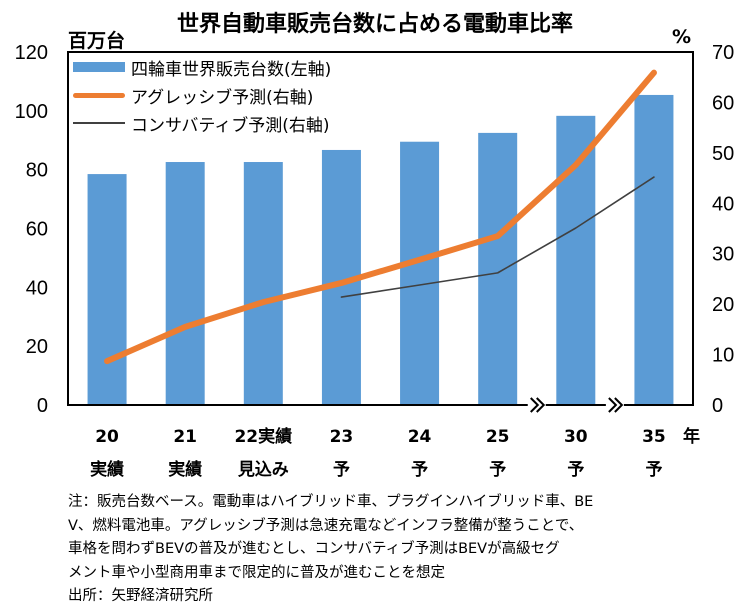  What do you see at coordinates (682, 37) in the screenshot?
I see `right-axis-unit: %` at bounding box center [682, 37].